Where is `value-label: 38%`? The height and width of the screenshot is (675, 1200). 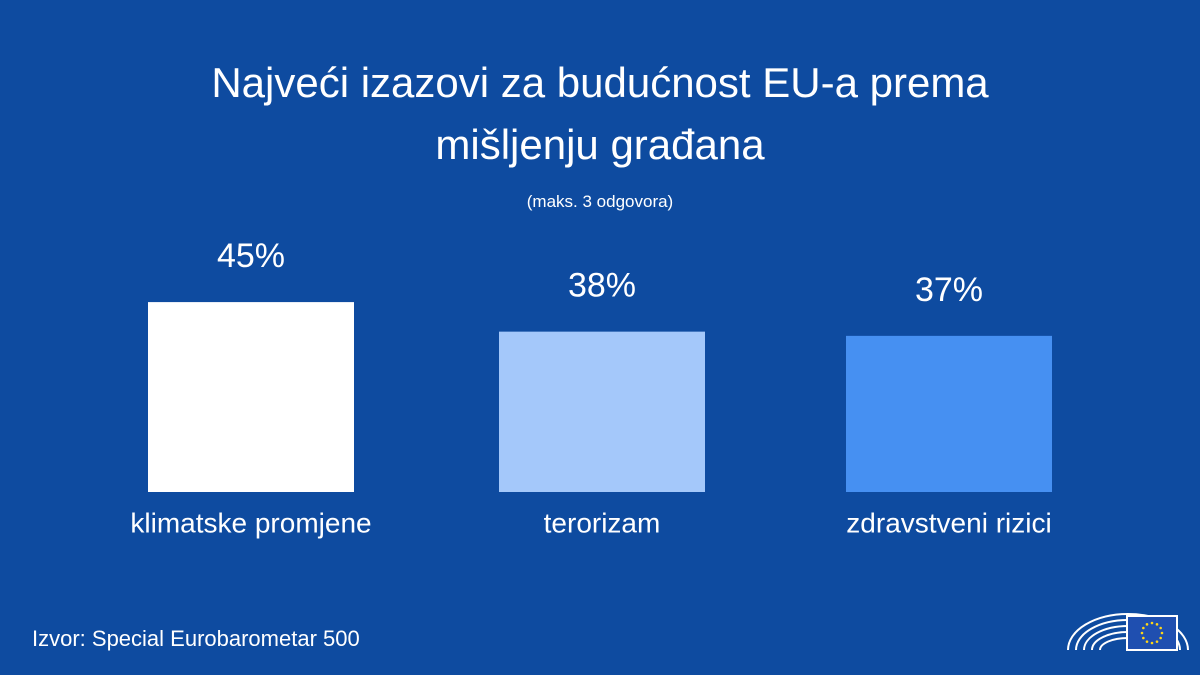 value-label: 38% is located at coordinates (602, 286).